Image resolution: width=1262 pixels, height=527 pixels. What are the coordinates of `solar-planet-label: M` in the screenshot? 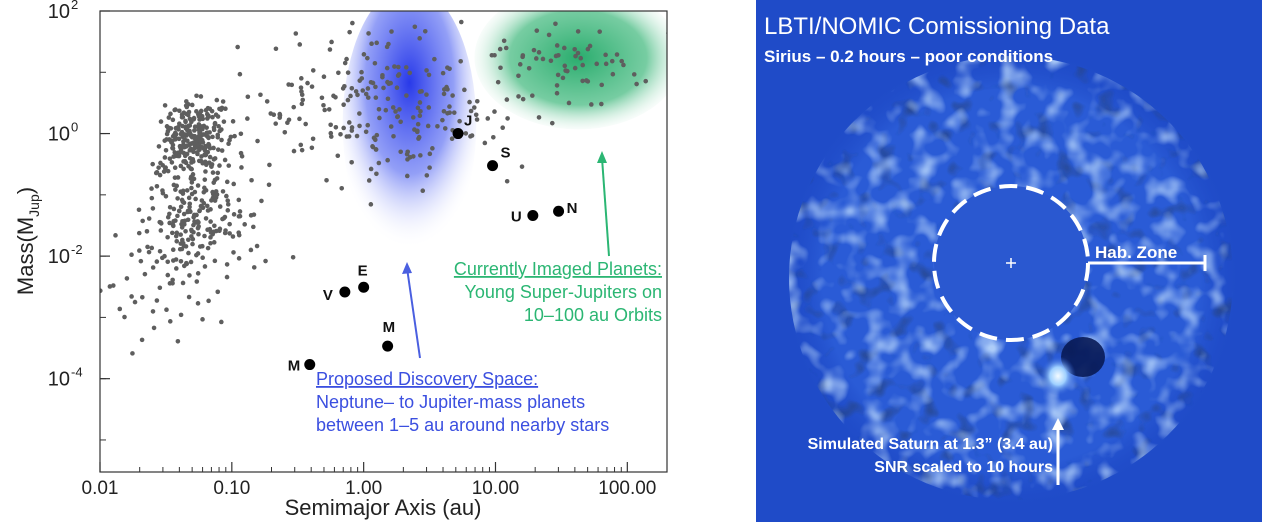 It's located at (294, 366).